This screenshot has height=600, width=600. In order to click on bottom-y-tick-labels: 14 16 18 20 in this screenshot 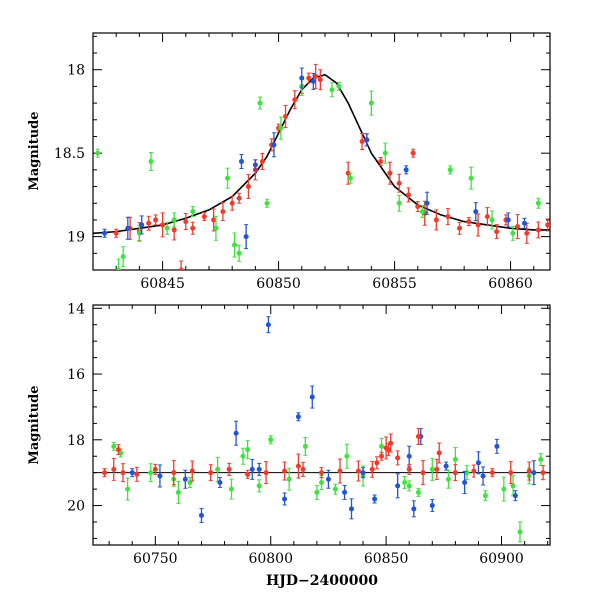, I will do `click(76, 407)`.